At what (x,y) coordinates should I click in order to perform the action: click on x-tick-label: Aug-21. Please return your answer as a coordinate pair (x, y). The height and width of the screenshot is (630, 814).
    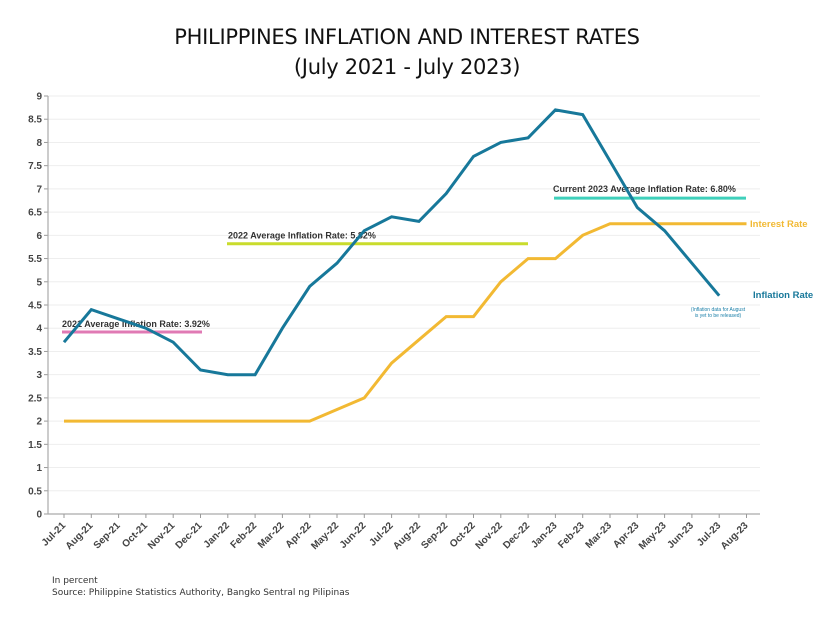
    Looking at the image, I should click on (80, 536).